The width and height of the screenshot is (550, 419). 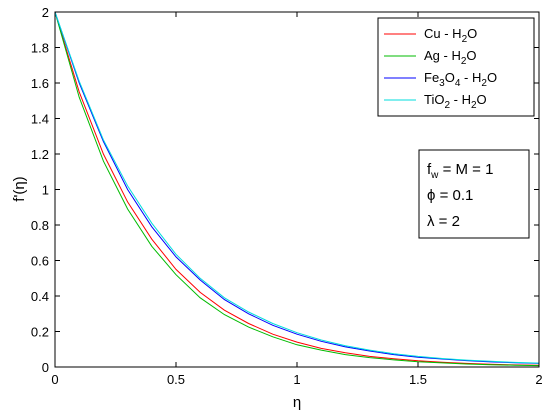 I want to click on legend-entry-part: Ag - H, so click(x=442, y=55).